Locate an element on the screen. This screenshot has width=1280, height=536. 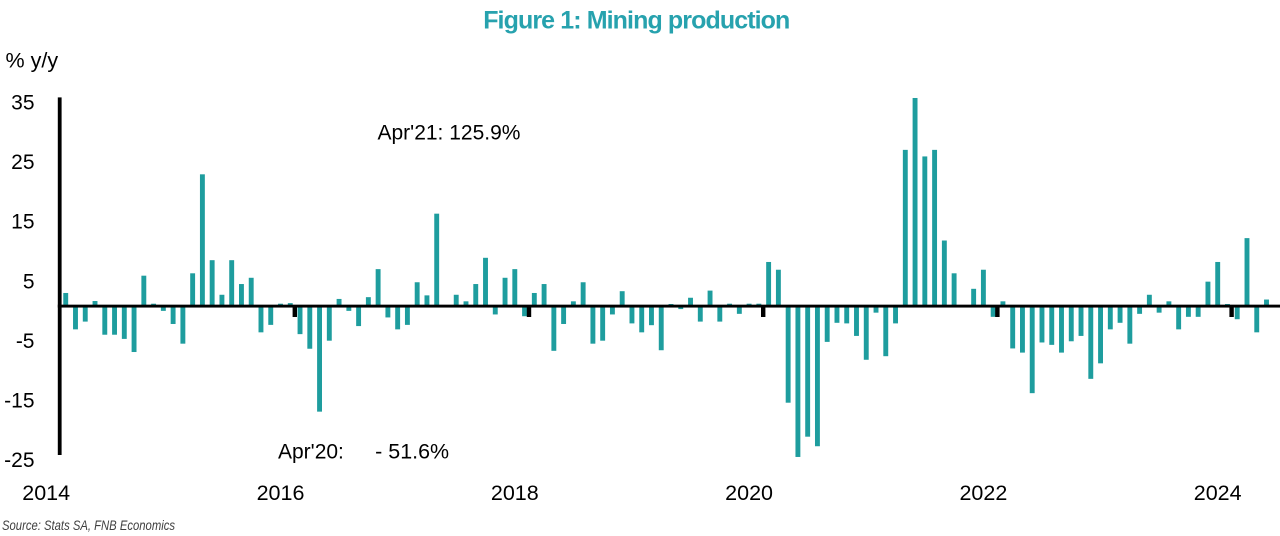
svg-text: - 51.6% is located at coordinates (412, 451).